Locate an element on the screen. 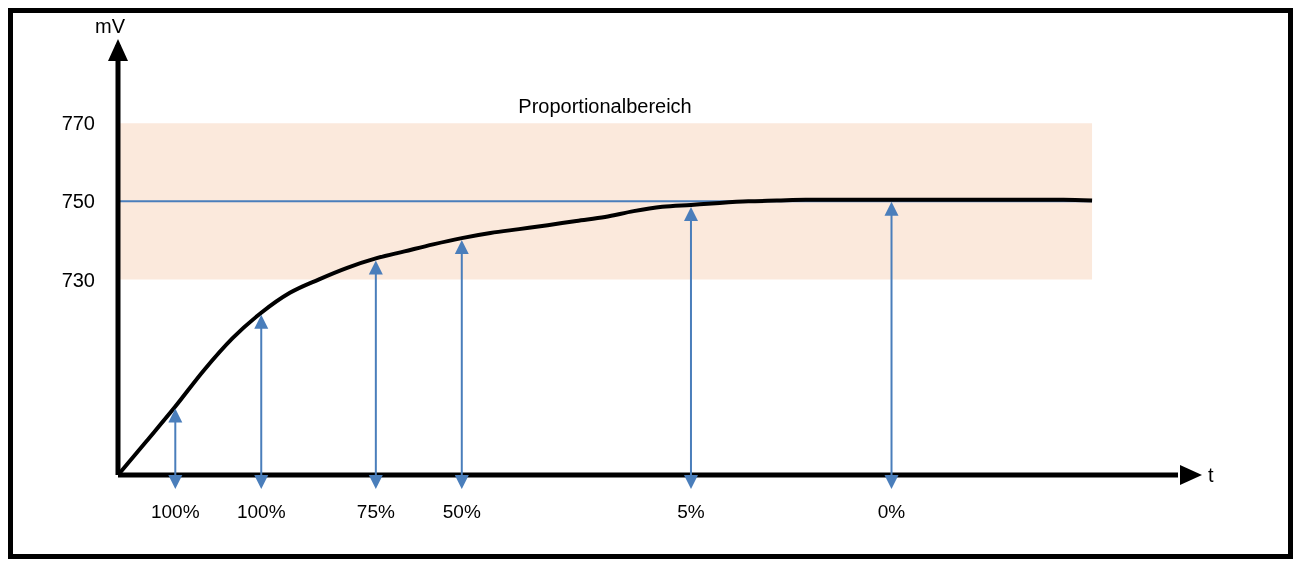 This screenshot has height=567, width=1301. y-tick-label: 770 is located at coordinates (78, 123).